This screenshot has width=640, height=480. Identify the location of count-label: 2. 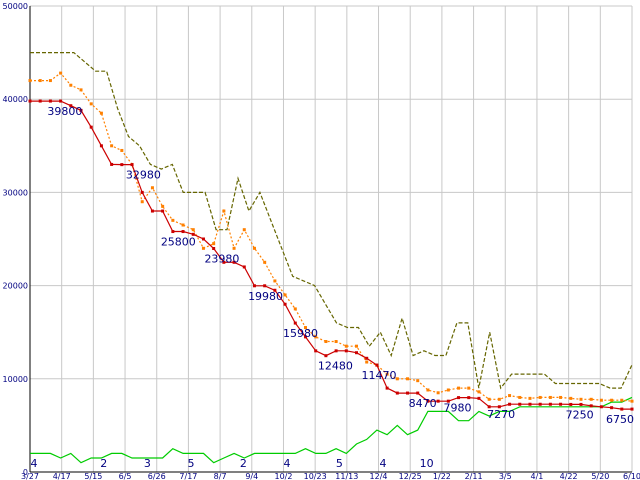
(243, 463).